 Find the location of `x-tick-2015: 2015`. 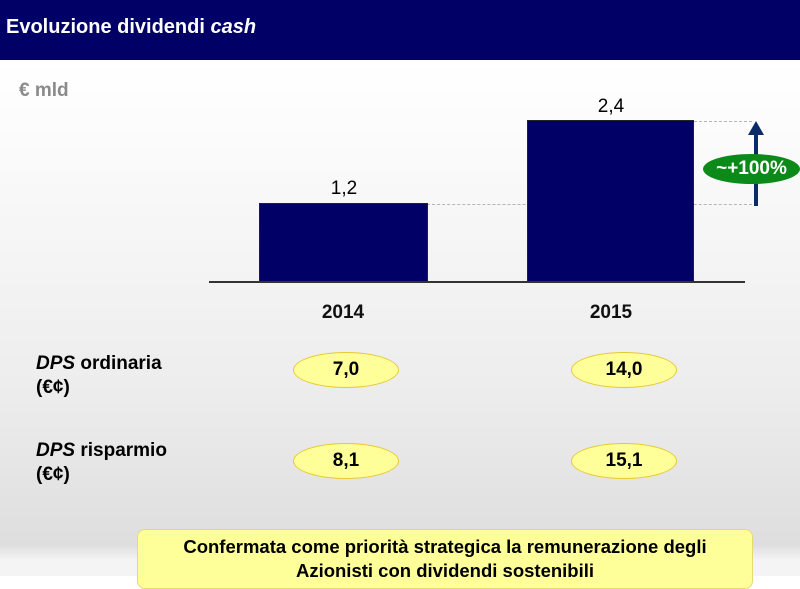

x-tick-2015: 2015 is located at coordinates (611, 312).